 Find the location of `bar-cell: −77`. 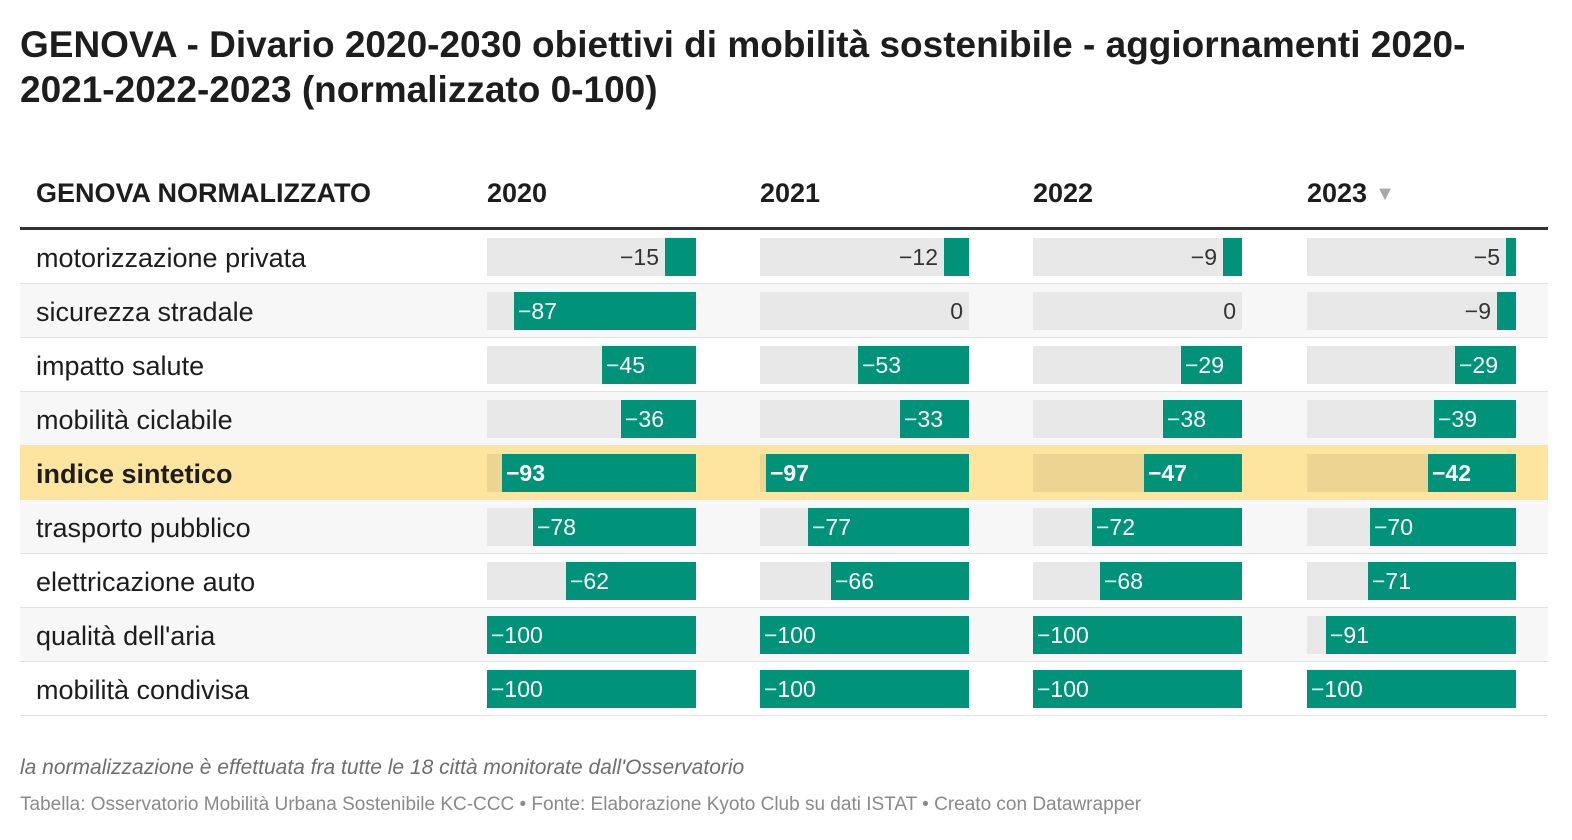

bar-cell: −77 is located at coordinates (864, 527).